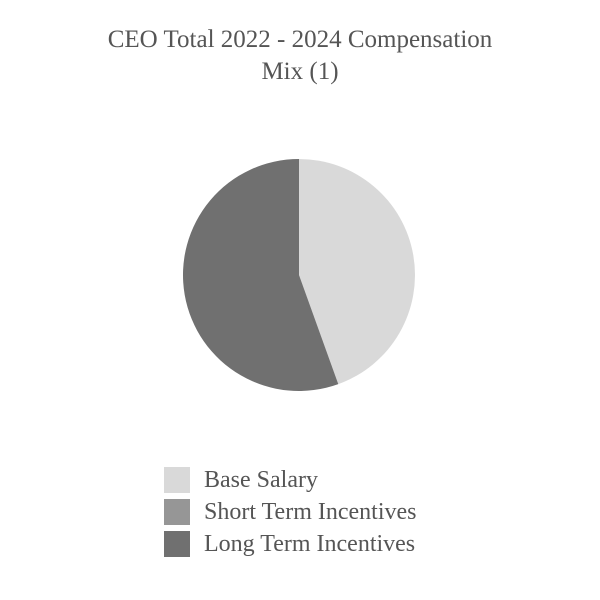 The width and height of the screenshot is (600, 600). What do you see at coordinates (300, 39) in the screenshot?
I see `chart-title-line-1: CEO Total 2022 - 2024 Compensation` at bounding box center [300, 39].